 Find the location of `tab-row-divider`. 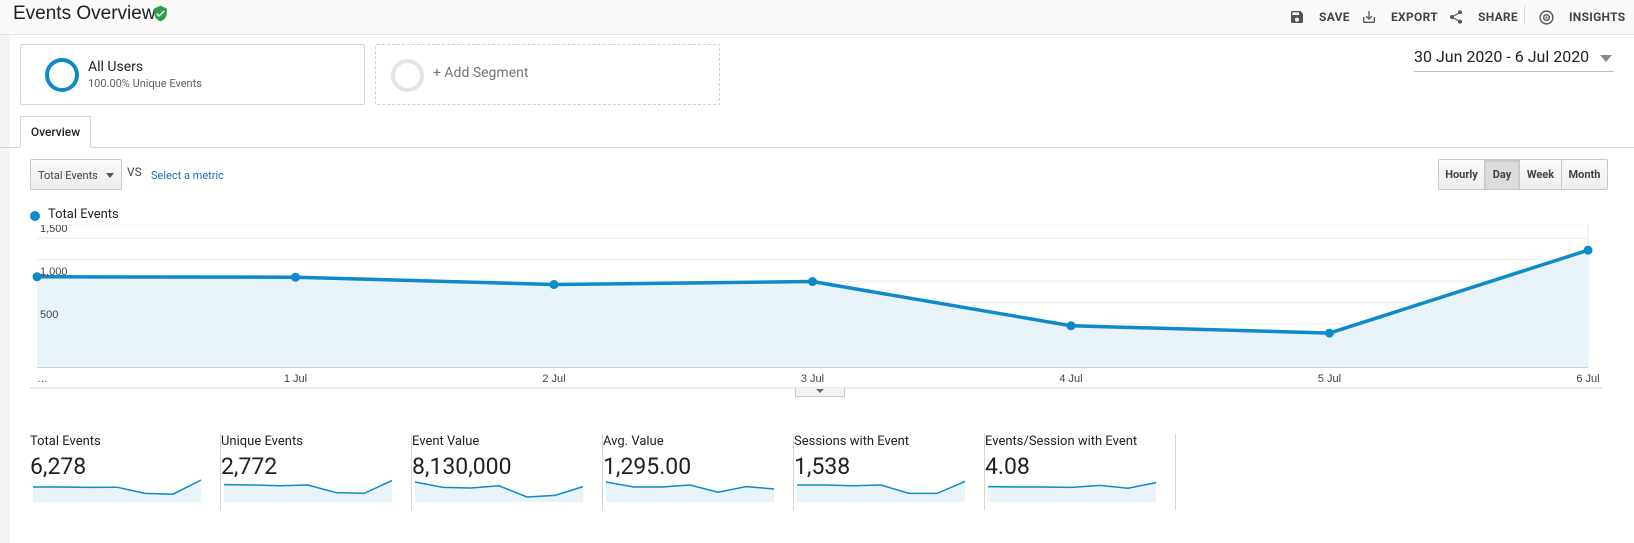

tab-row-divider is located at coordinates (817, 147).